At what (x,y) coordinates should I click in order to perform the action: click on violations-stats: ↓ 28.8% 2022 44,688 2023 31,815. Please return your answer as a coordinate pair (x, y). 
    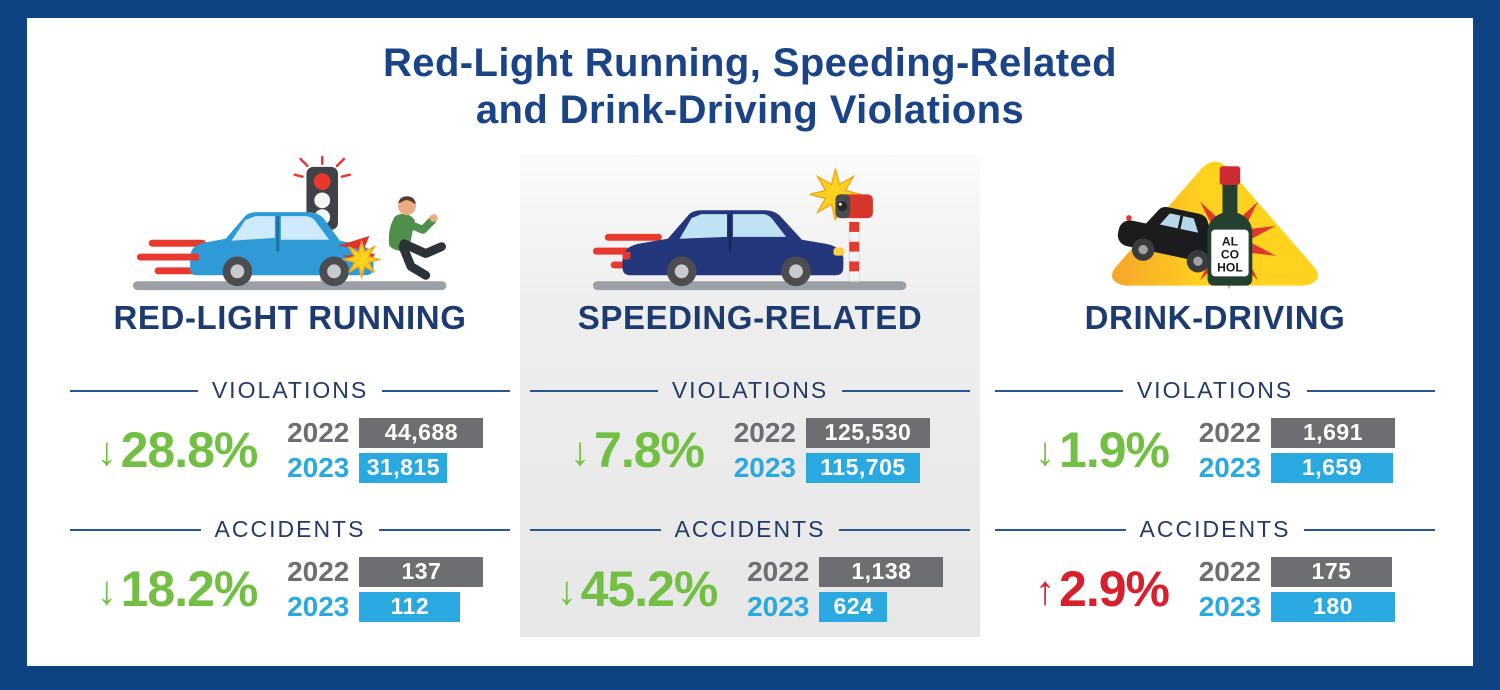
    Looking at the image, I should click on (290, 450).